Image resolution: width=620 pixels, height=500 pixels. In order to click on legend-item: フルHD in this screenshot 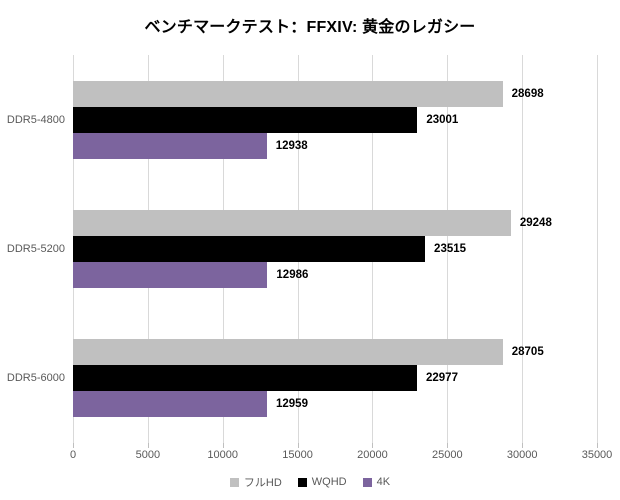, I will do `click(255, 482)`.